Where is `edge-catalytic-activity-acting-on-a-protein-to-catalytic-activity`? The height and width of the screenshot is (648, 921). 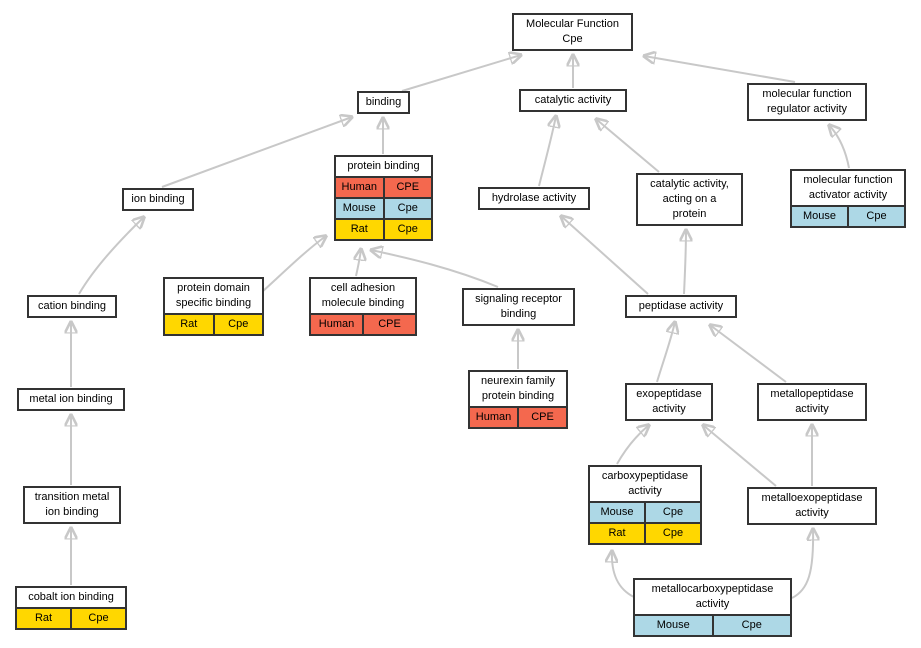
edge-catalytic-activity-acting-on-a-protein-to-catalytic-activity is located at coordinates (628, 146).